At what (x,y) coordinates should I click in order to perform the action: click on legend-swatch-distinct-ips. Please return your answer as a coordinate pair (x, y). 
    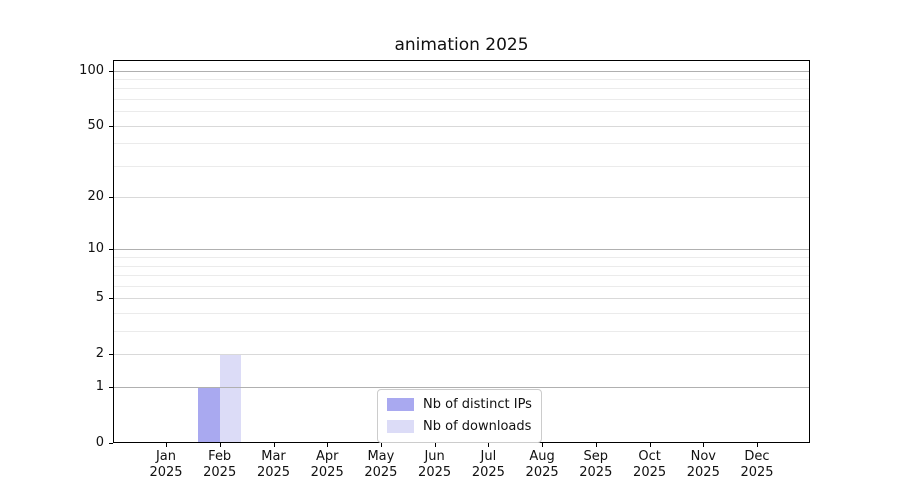
    Looking at the image, I should click on (400, 404).